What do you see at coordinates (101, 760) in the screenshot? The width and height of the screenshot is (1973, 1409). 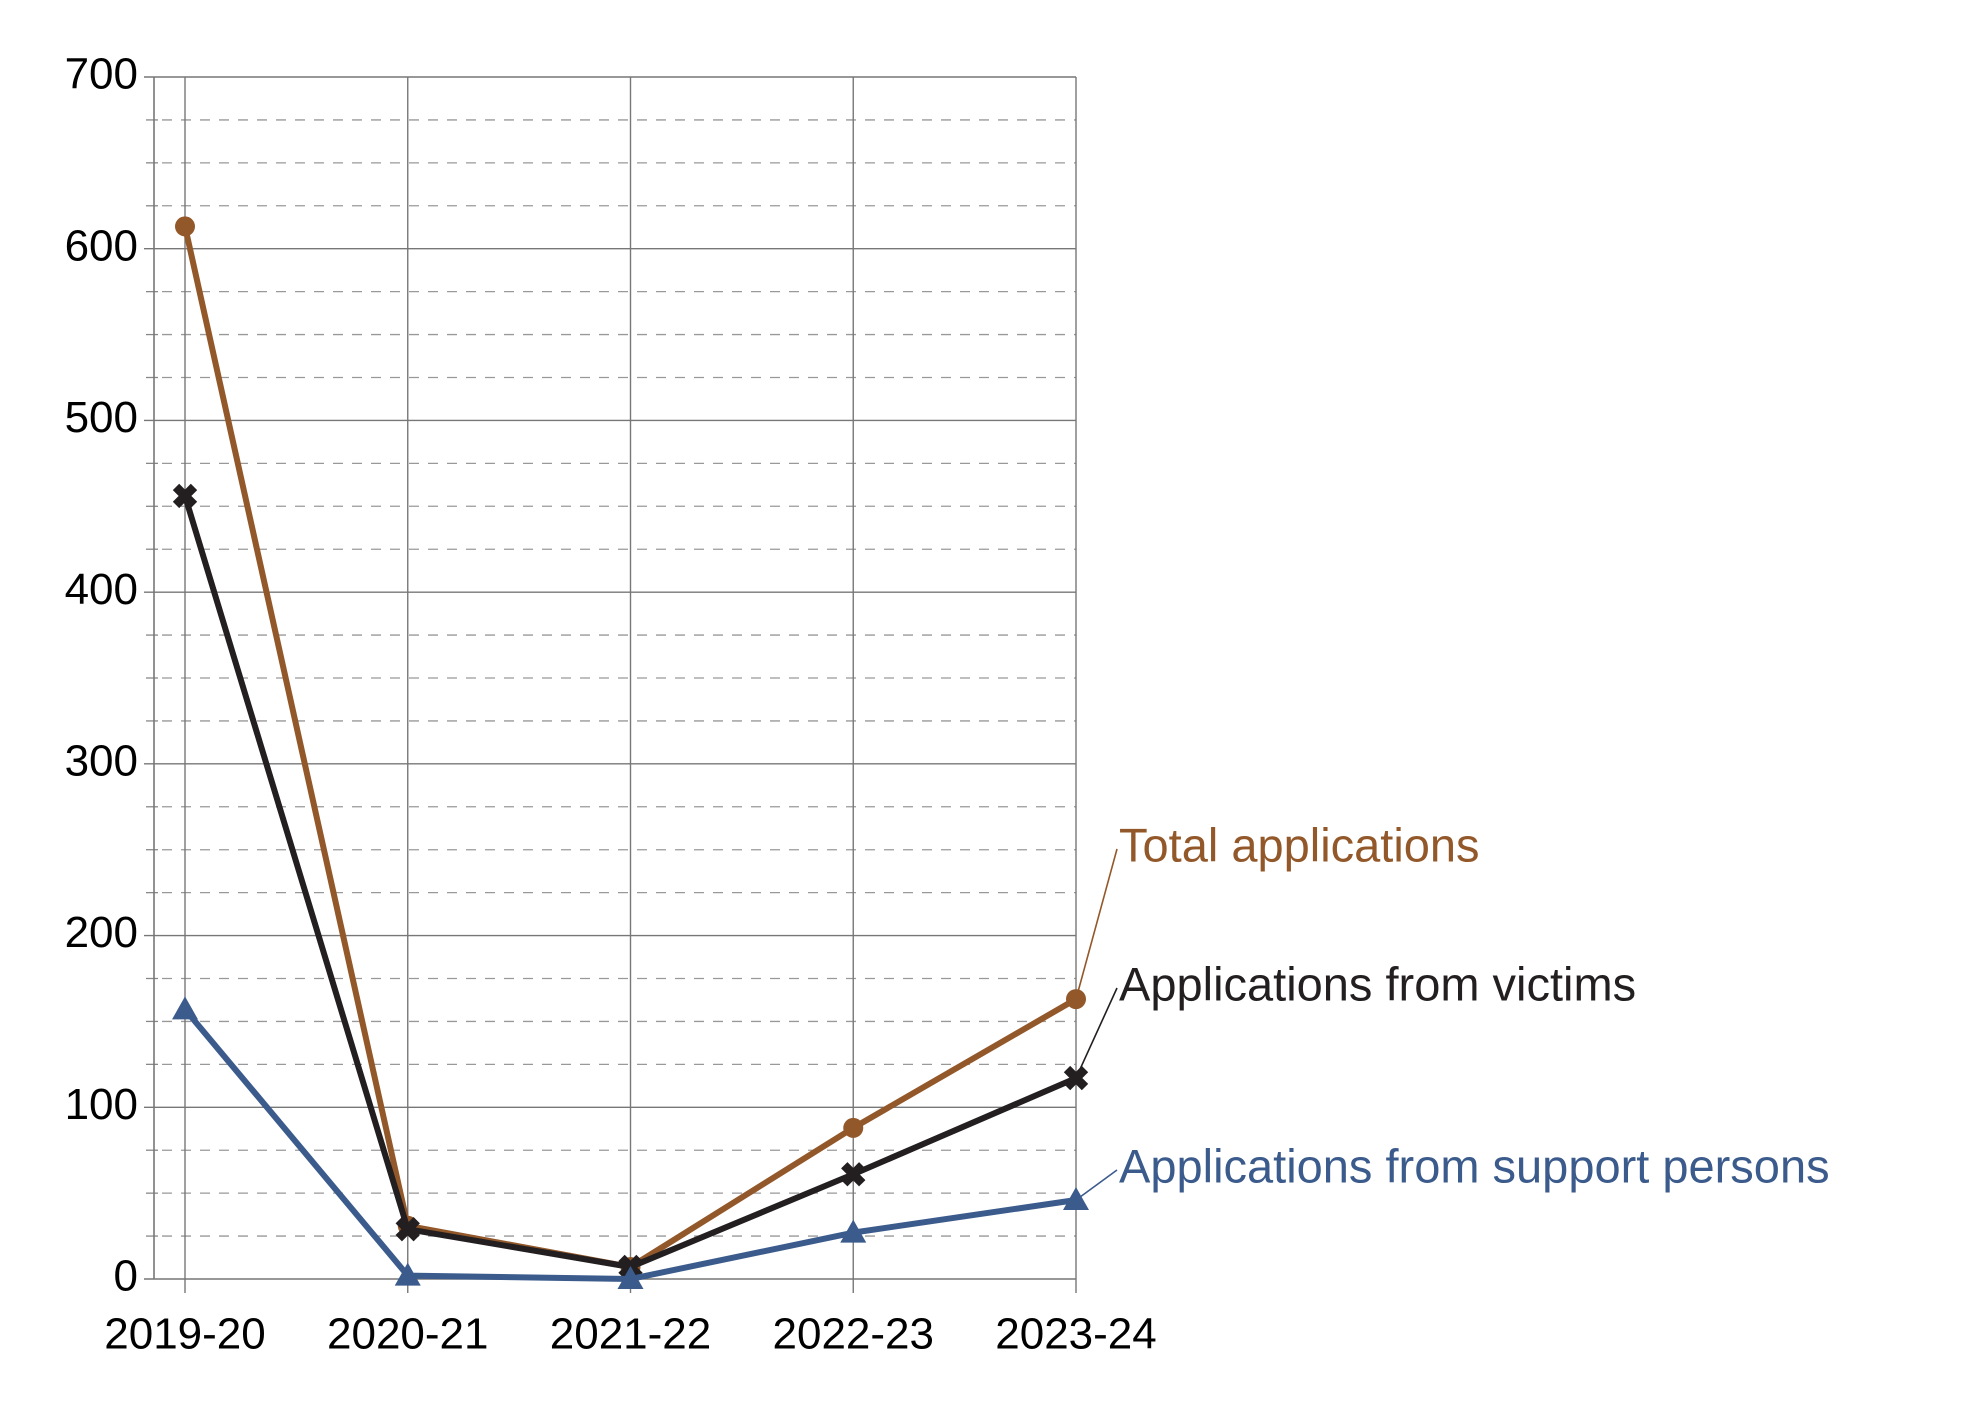 I see `y-tick-label: 300` at bounding box center [101, 760].